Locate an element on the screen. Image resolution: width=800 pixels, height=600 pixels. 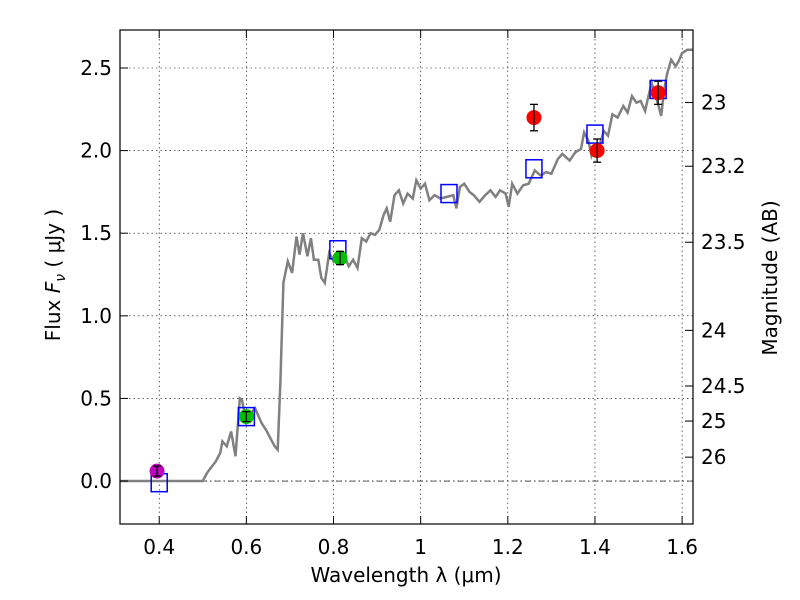
x-tick-label: 1.4 is located at coordinates (595, 547).